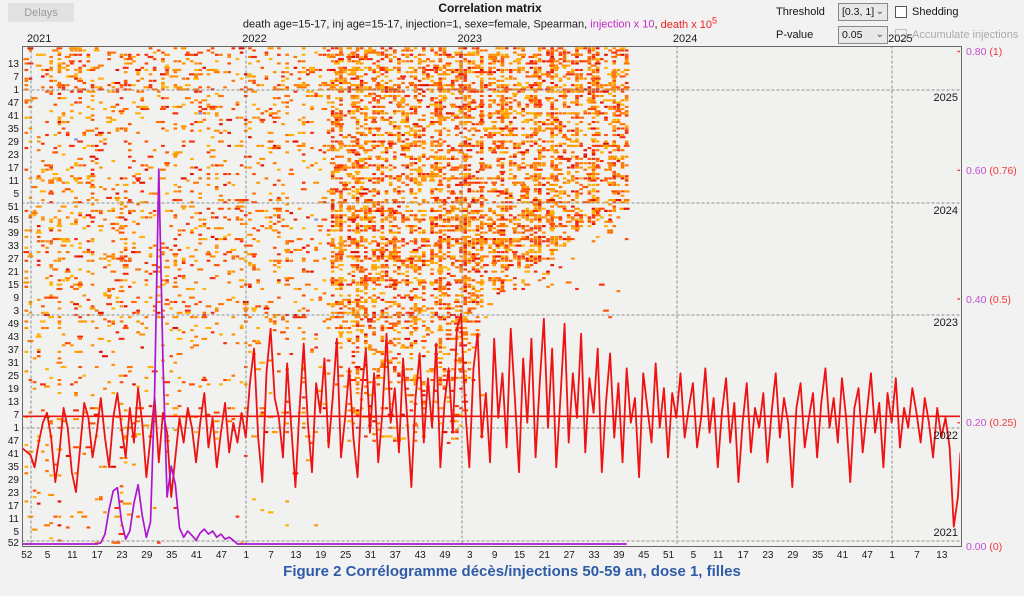  I want to click on chart-title: Correlation matrix, so click(490, 8).